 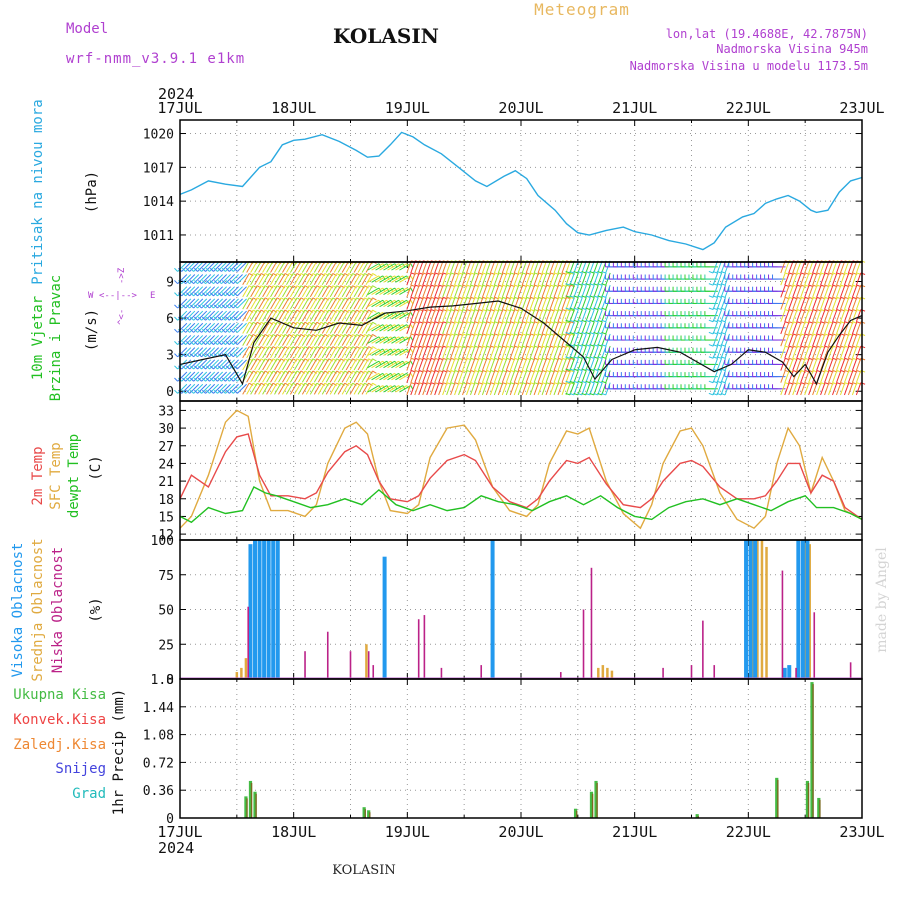 What do you see at coordinates (750, 609) in the screenshot?
I see `cloud-bar-high` at bounding box center [750, 609].